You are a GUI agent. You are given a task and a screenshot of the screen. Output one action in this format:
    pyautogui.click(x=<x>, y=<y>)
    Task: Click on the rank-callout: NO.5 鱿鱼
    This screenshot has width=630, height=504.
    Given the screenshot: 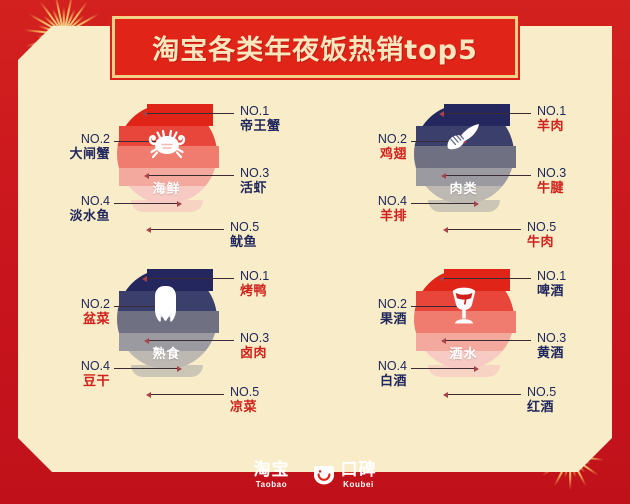 What is the action you would take?
    pyautogui.click(x=244, y=235)
    